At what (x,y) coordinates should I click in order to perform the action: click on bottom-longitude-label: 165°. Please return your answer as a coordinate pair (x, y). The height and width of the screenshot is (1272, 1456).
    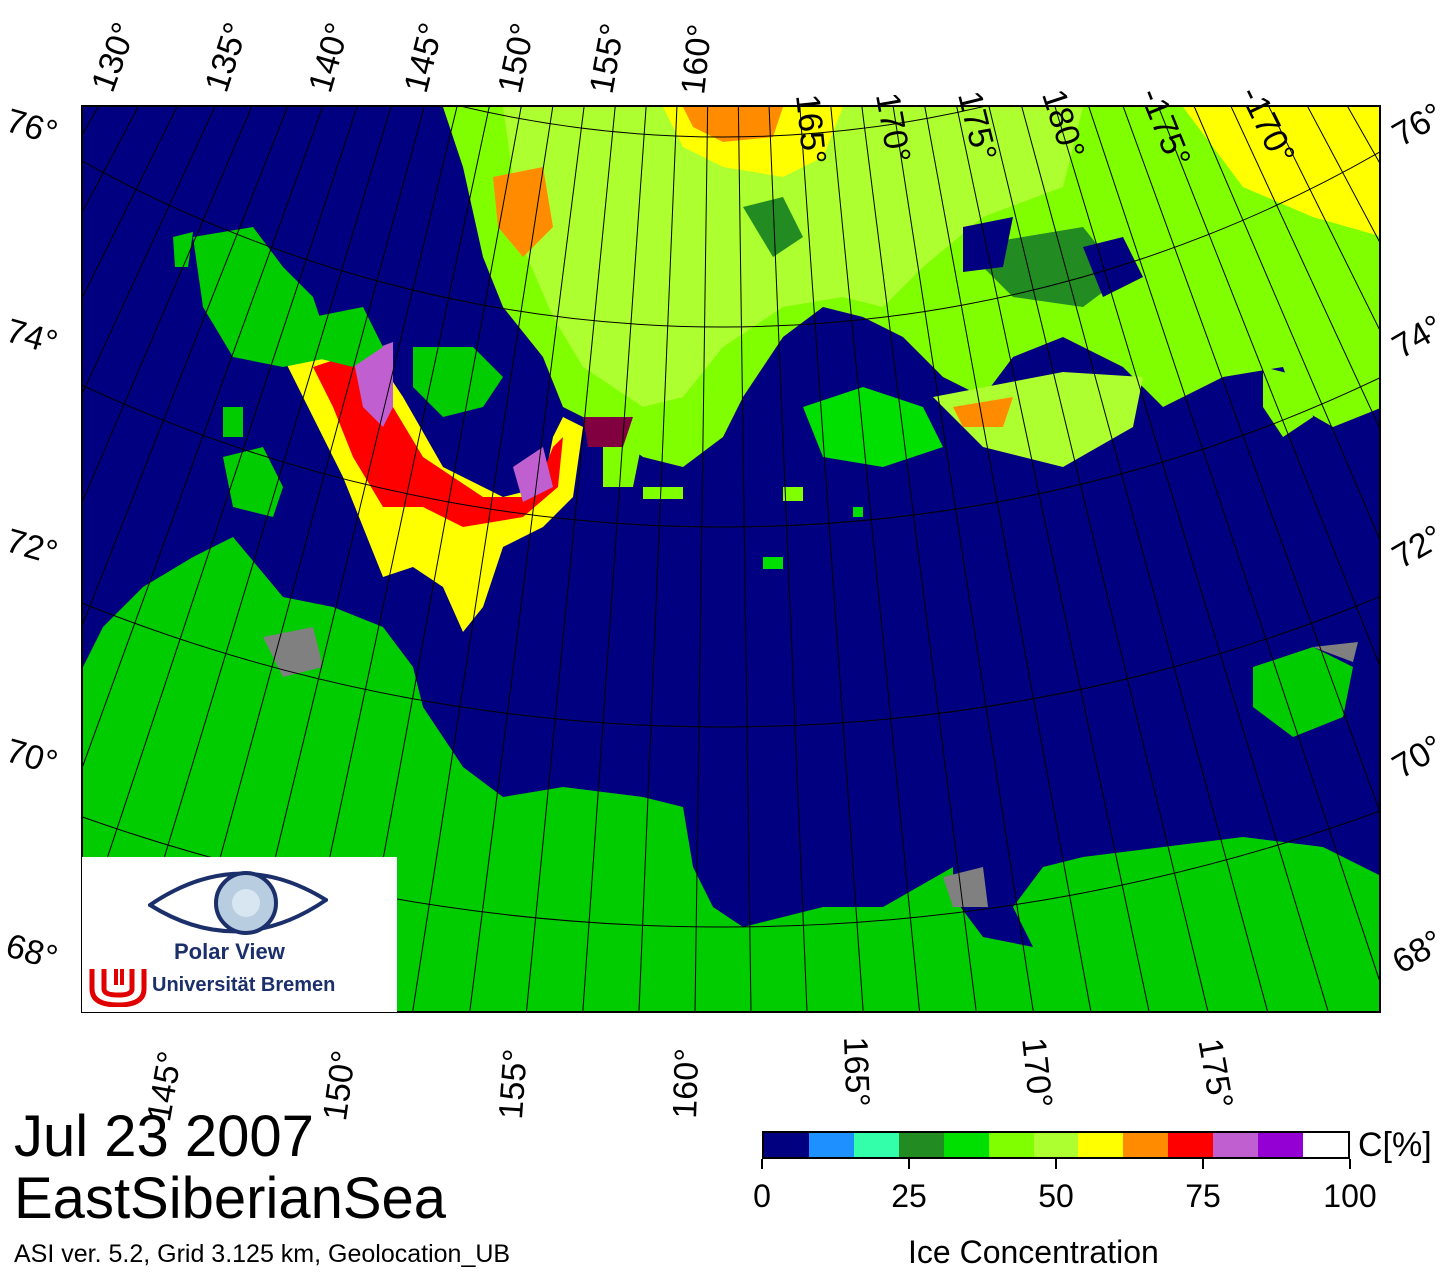
    Looking at the image, I should click on (856, 1071).